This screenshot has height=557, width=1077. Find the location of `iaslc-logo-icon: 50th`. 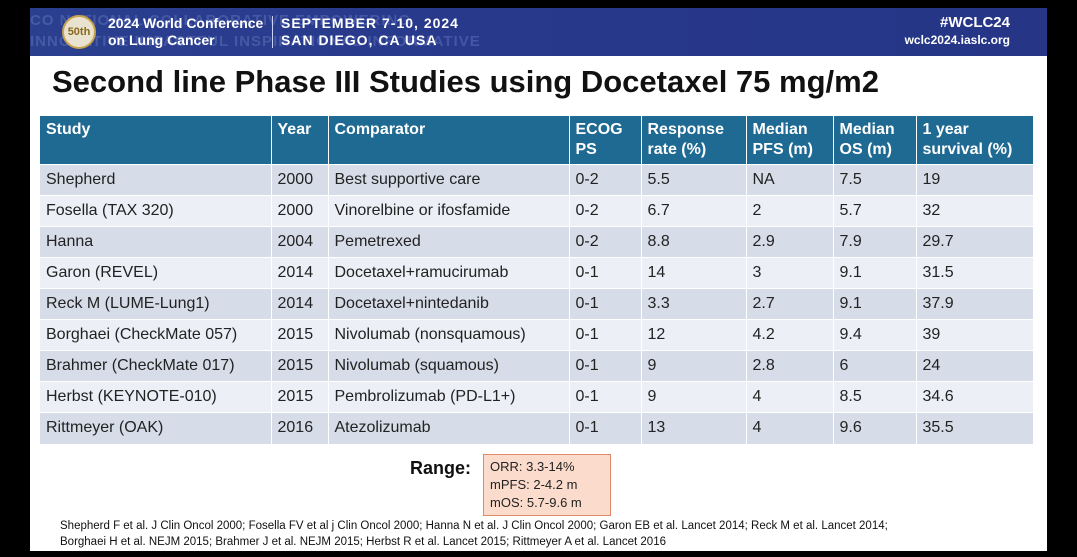

iaslc-logo-icon: 50th is located at coordinates (79, 32).